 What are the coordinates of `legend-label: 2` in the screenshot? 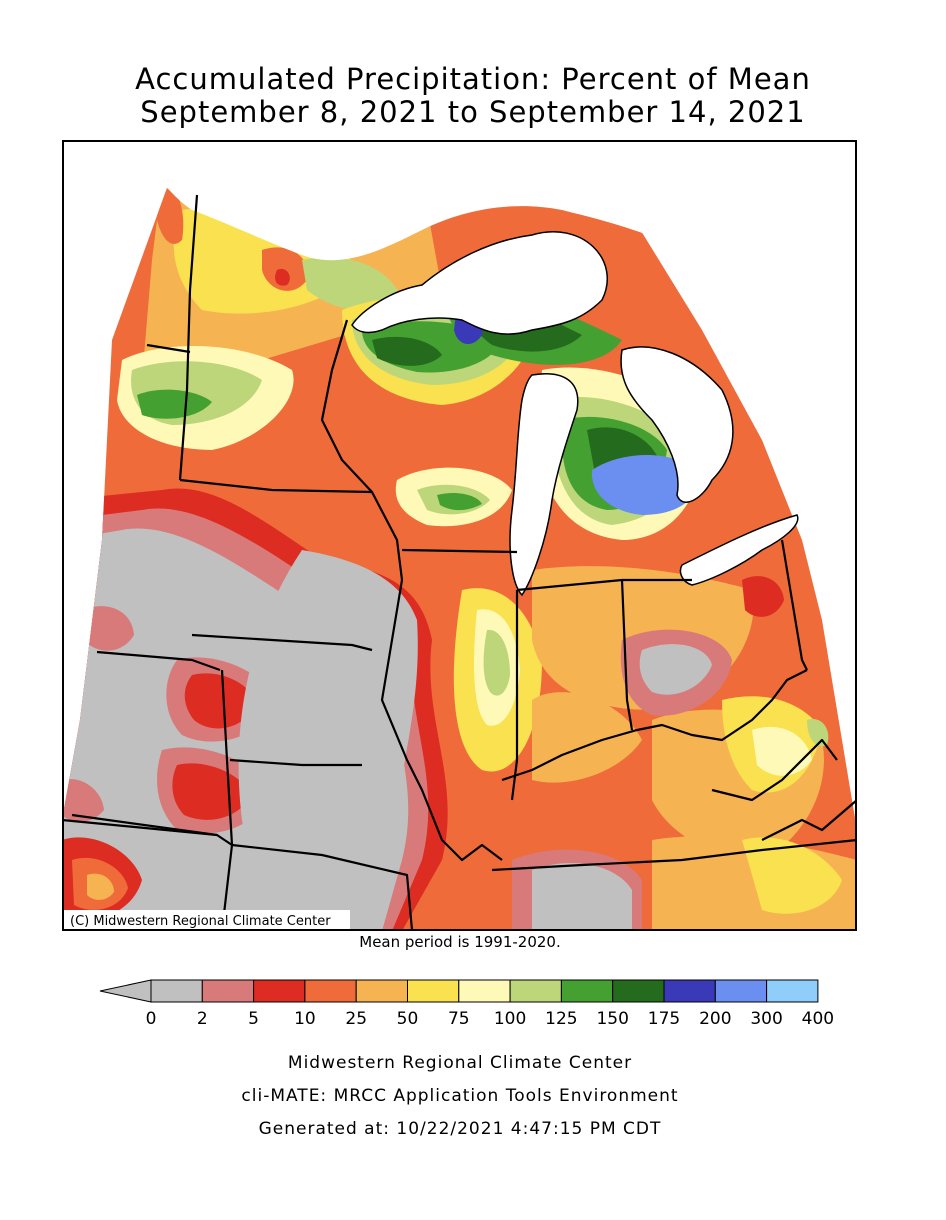 It's located at (202, 1019).